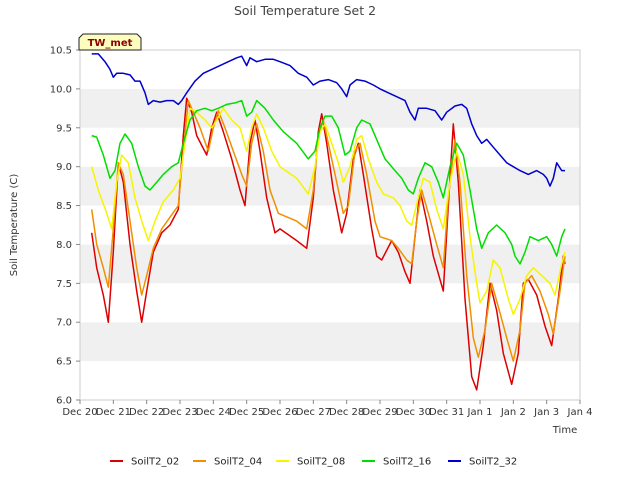 The image size is (640, 480). What do you see at coordinates (305, 10) in the screenshot?
I see `chart-title: Soil Temperature Set 2` at bounding box center [305, 10].